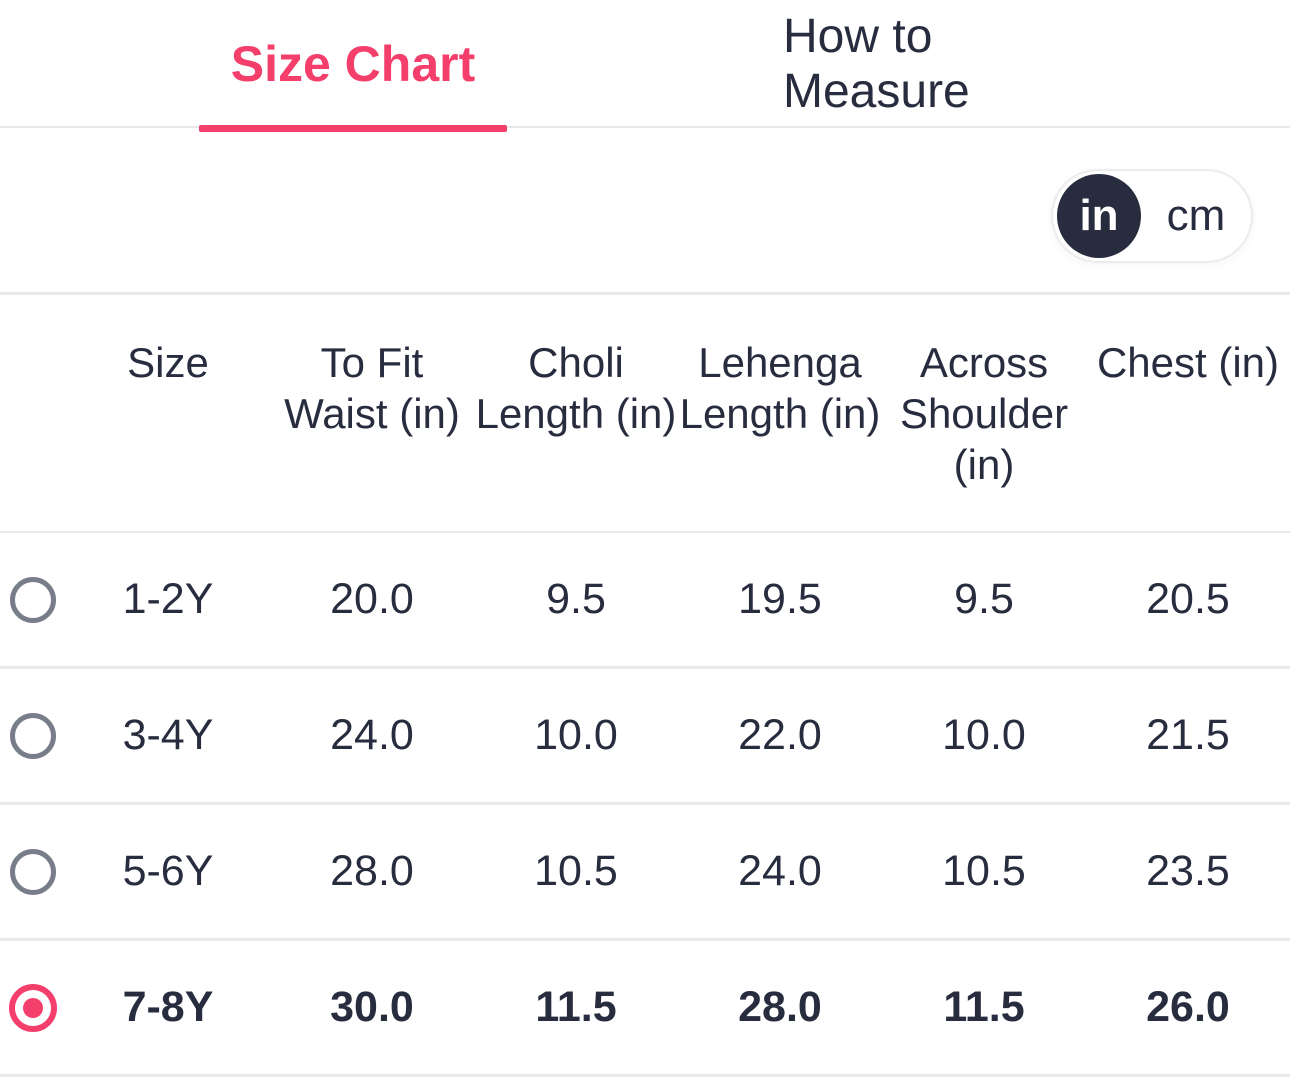 The width and height of the screenshot is (1290, 1082). I want to click on tab-size-chart: Size Chart, so click(353, 66).